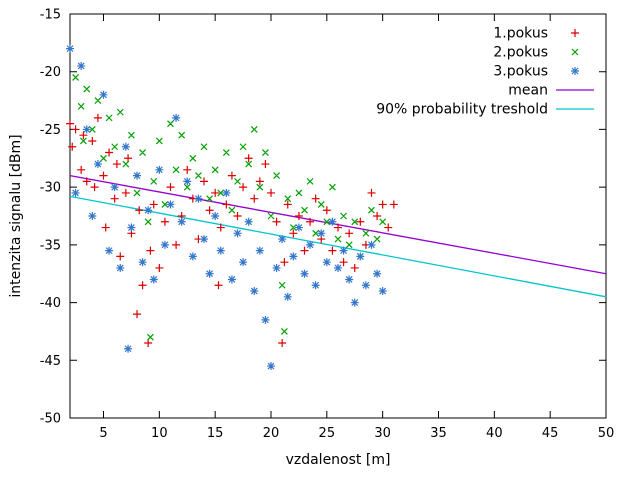 This screenshot has width=640, height=480. What do you see at coordinates (494, 433) in the screenshot?
I see `tick-label: 40` at bounding box center [494, 433].